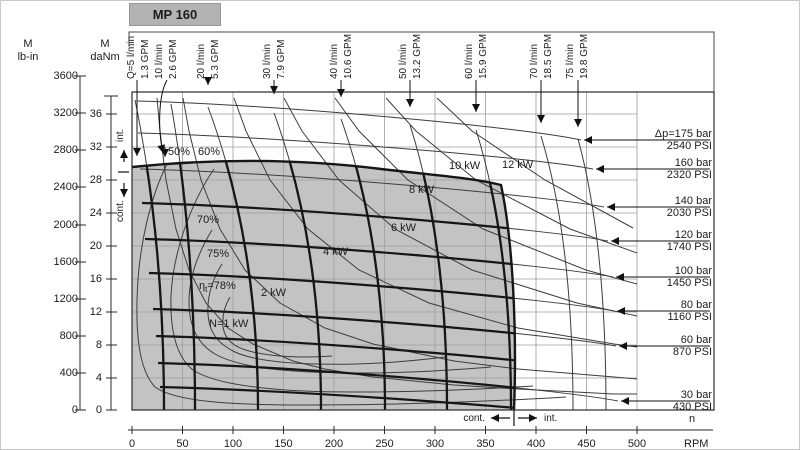 This screenshot has height=450, width=800. Describe the element at coordinates (652, 311) in the screenshot. I see `pressure-label: 80 bar 1160 PSI` at that location.